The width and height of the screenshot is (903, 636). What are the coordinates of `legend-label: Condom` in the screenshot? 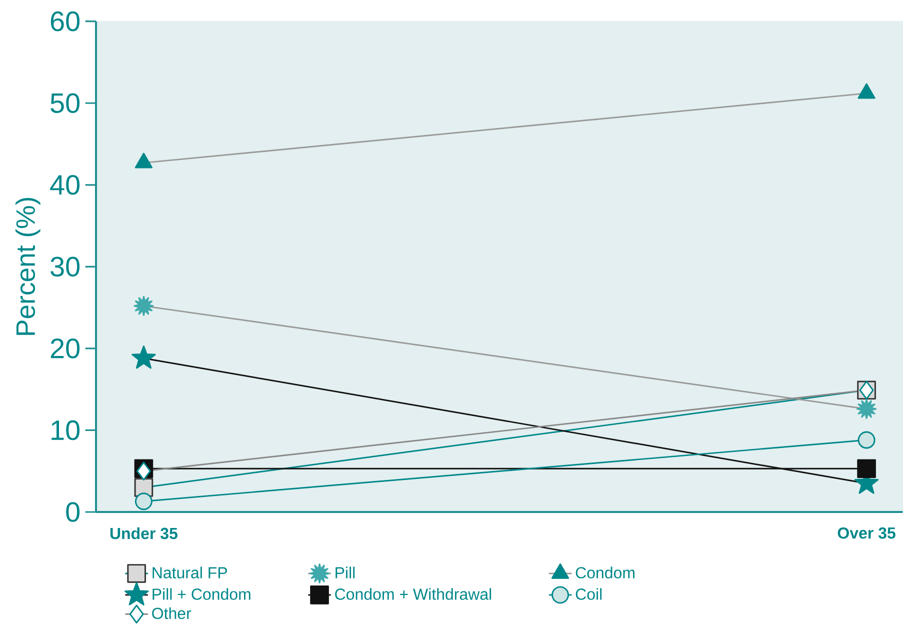 It's located at (605, 572).